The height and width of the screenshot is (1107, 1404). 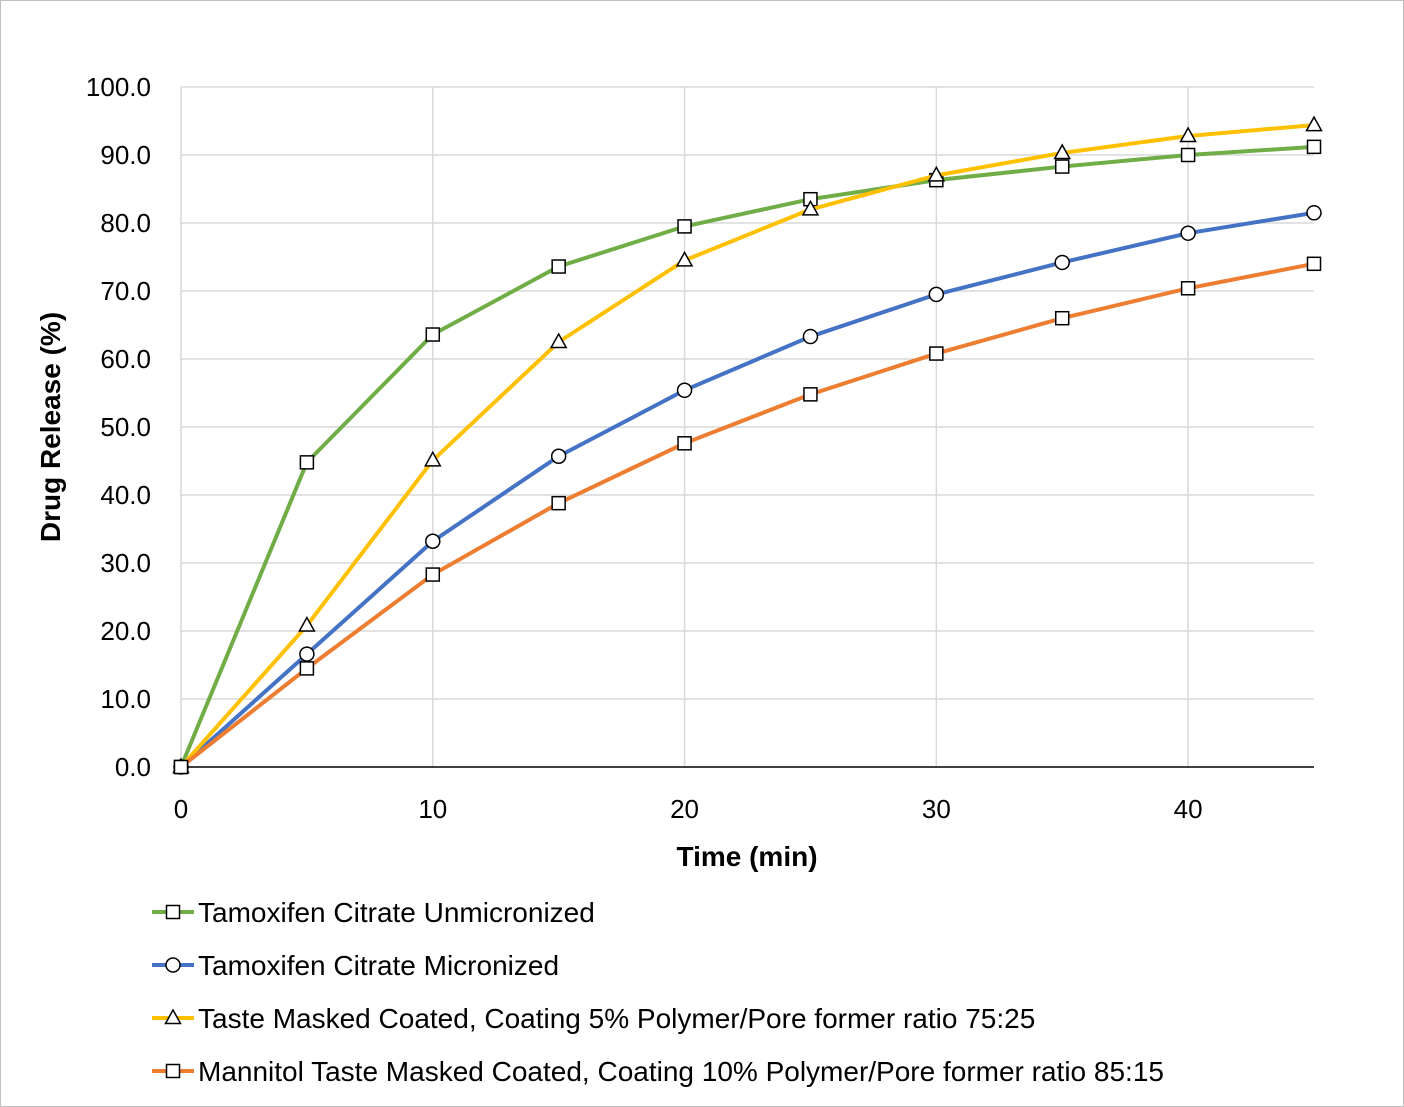 What do you see at coordinates (181, 809) in the screenshot?
I see `x-tick-label: 0` at bounding box center [181, 809].